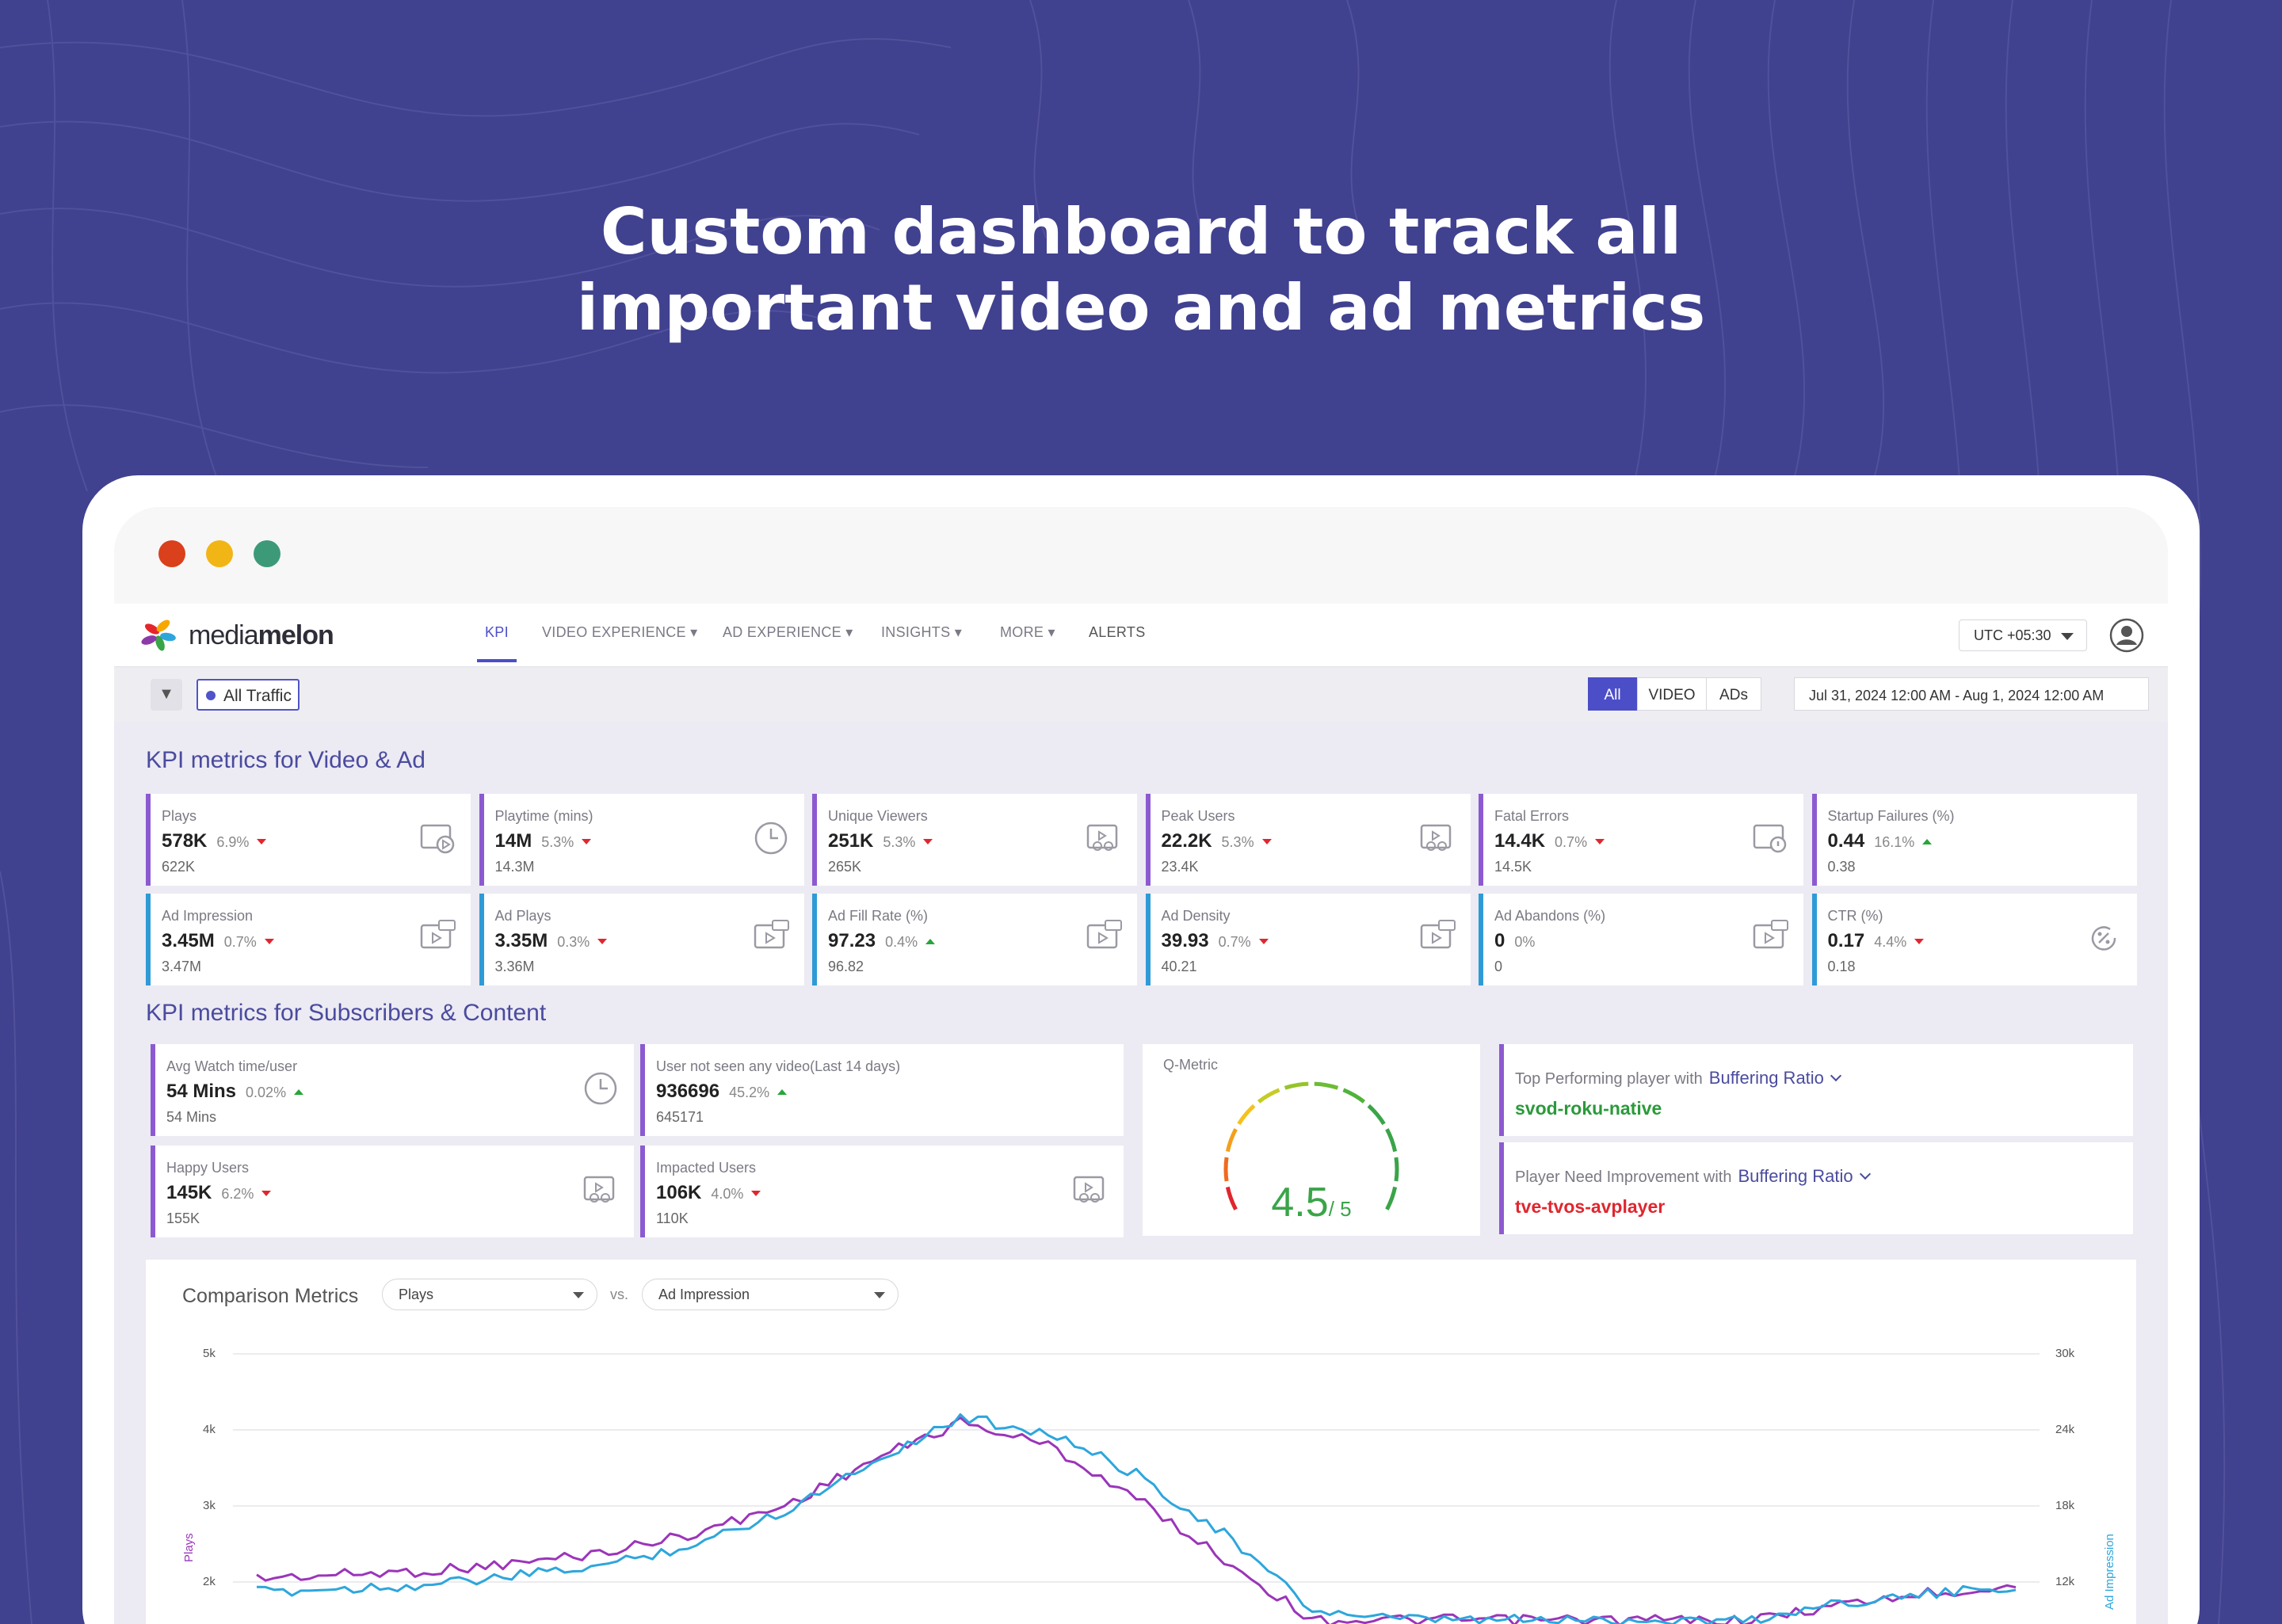  Describe the element at coordinates (1775, 1078) in the screenshot. I see `top-player-metric-select: Buffering Ratio` at that location.